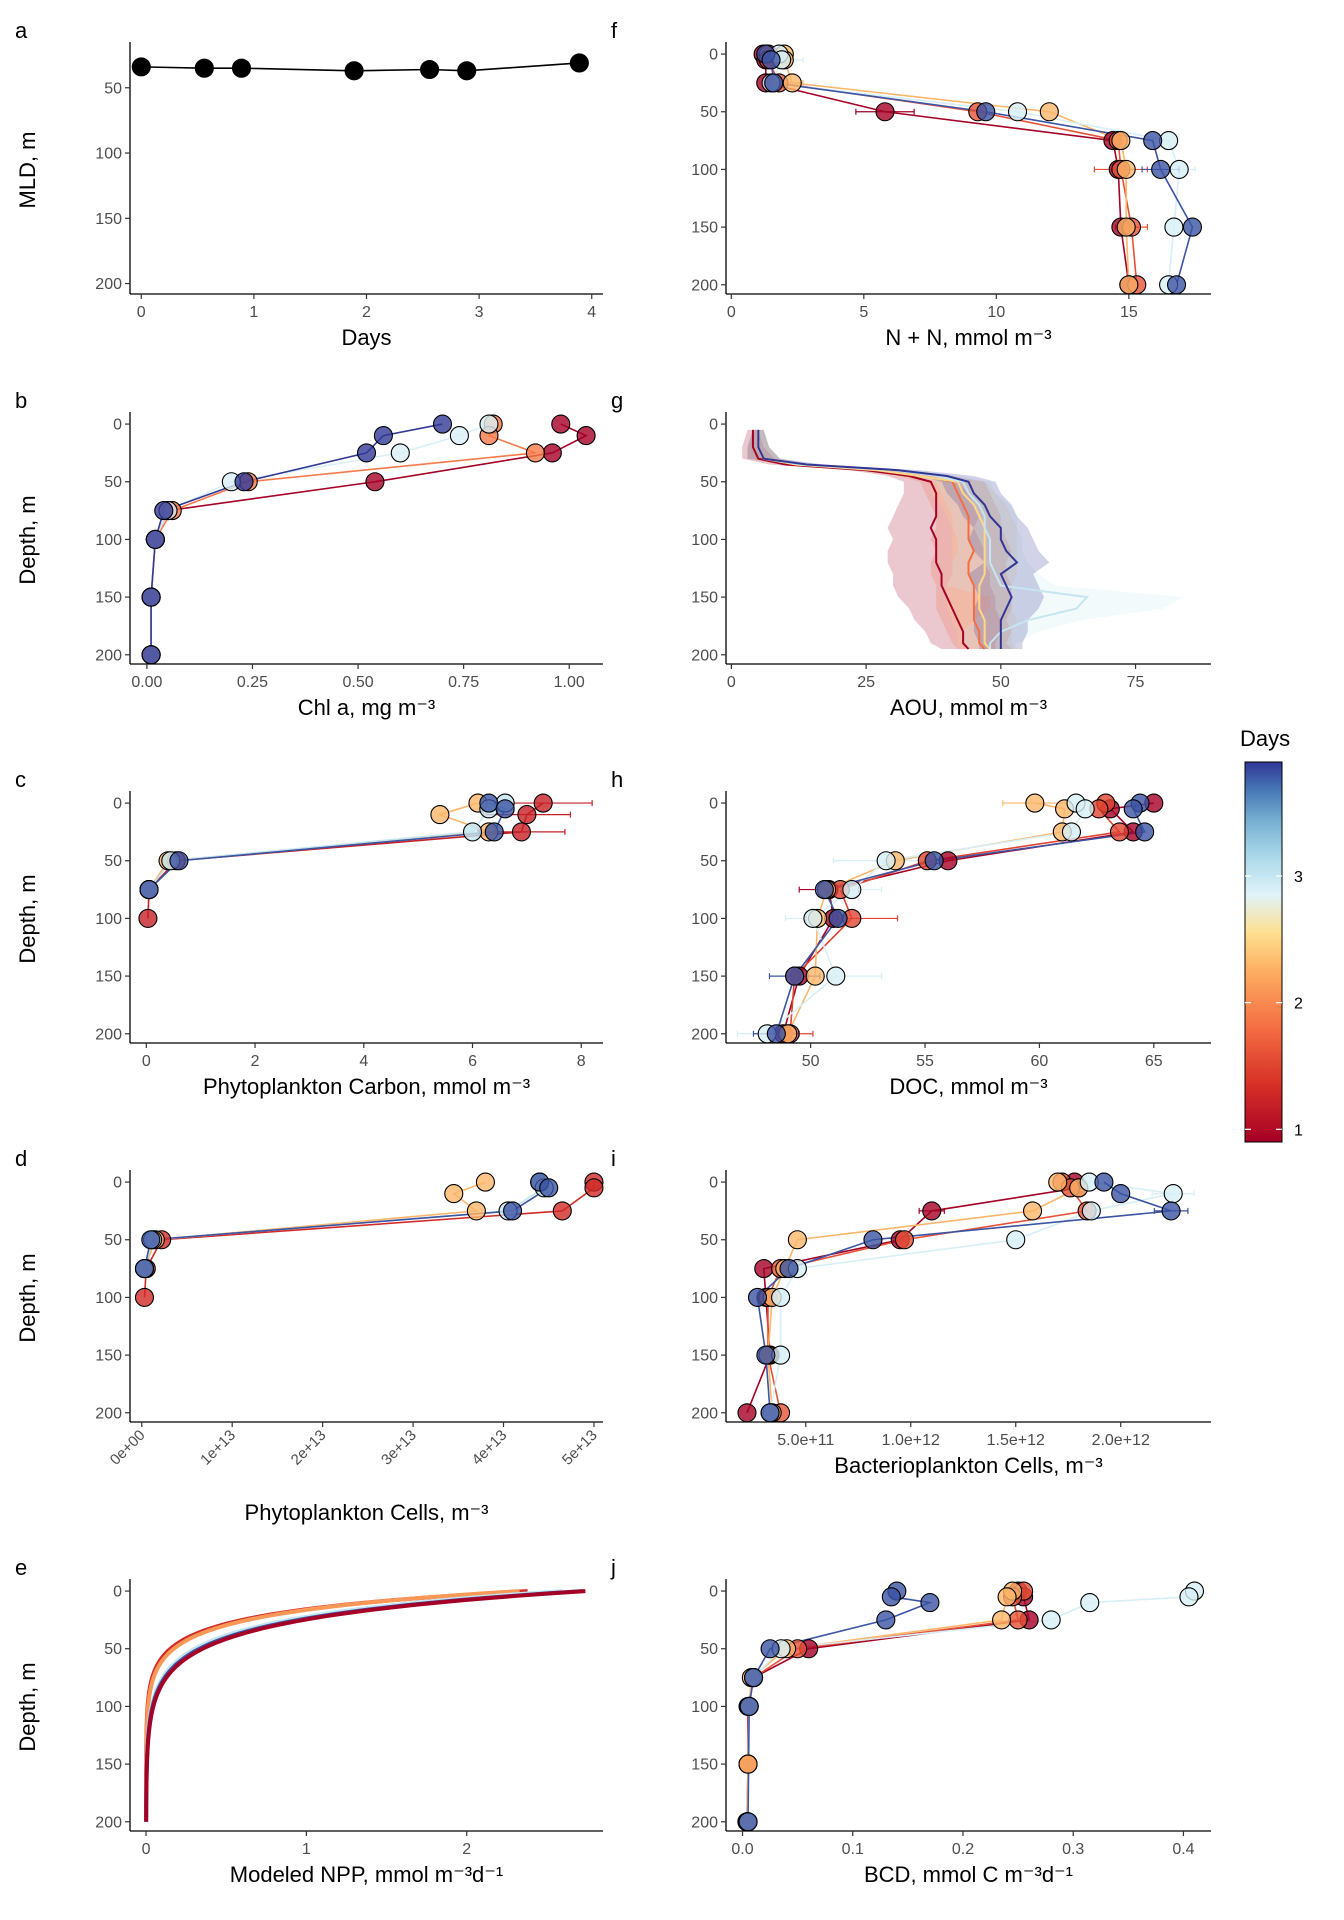 This screenshot has height=1920, width=1344. What do you see at coordinates (253, 312) in the screenshot?
I see `x-tick-label: 1` at bounding box center [253, 312].